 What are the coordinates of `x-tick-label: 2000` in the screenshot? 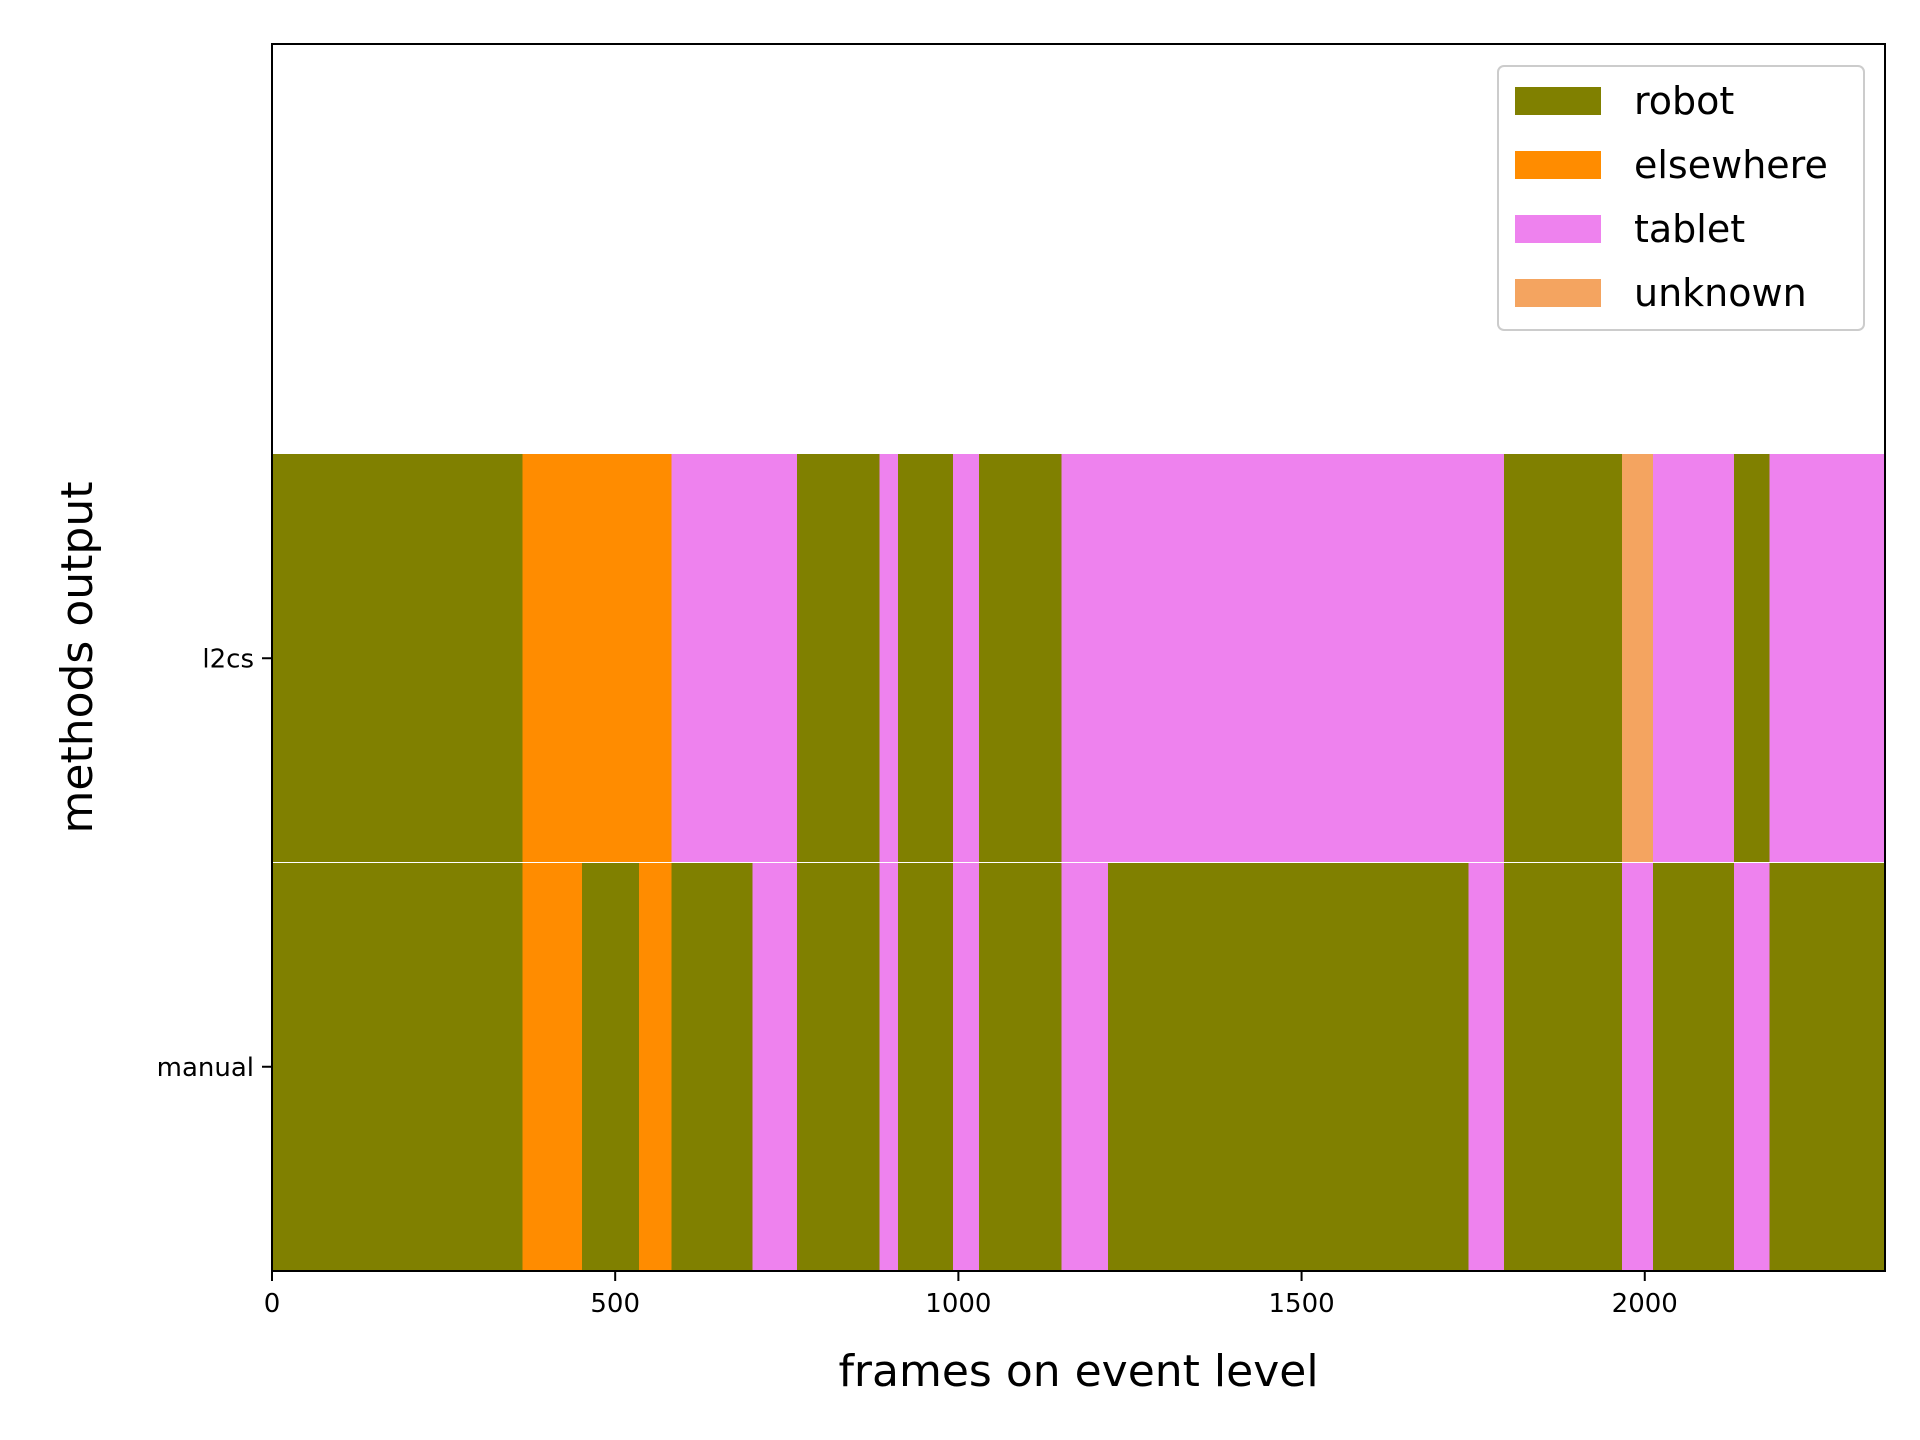 It's located at (1645, 1304).